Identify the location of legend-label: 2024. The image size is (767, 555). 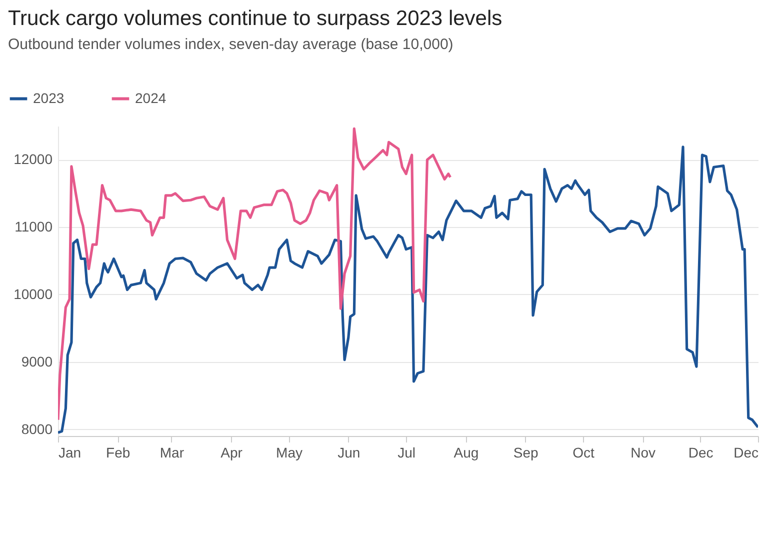
(150, 98).